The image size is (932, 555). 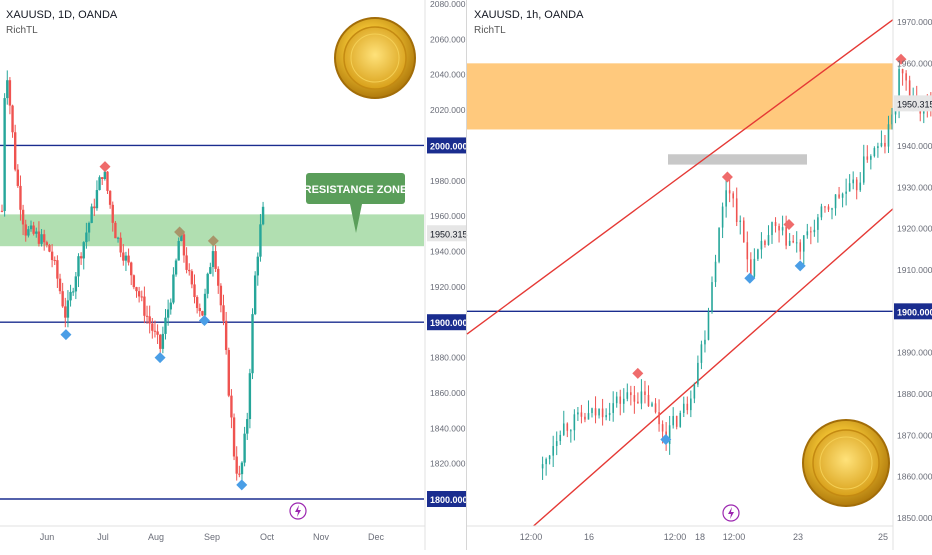 I want to click on y-tick-label: 2060.000, so click(x=448, y=39).